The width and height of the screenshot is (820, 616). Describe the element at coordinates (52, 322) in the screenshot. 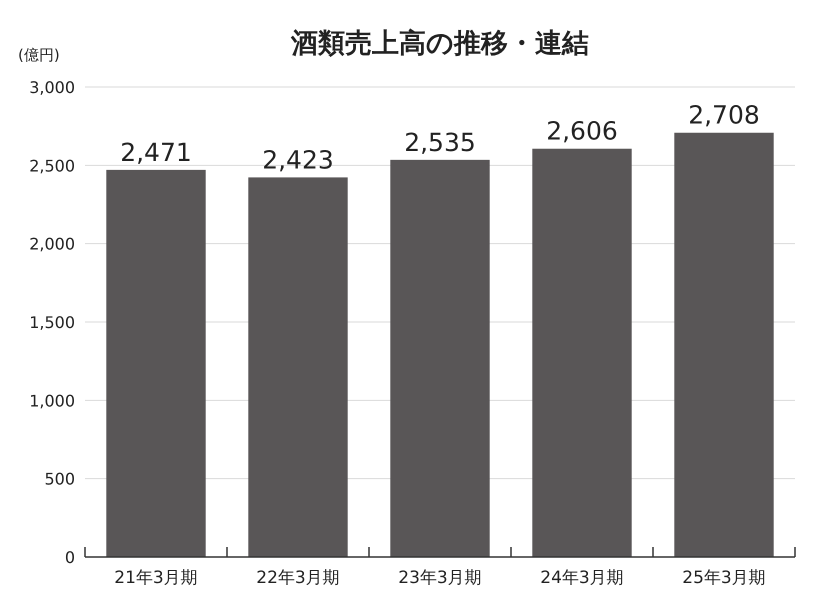

I see `y-tick-label: 1,500` at that location.